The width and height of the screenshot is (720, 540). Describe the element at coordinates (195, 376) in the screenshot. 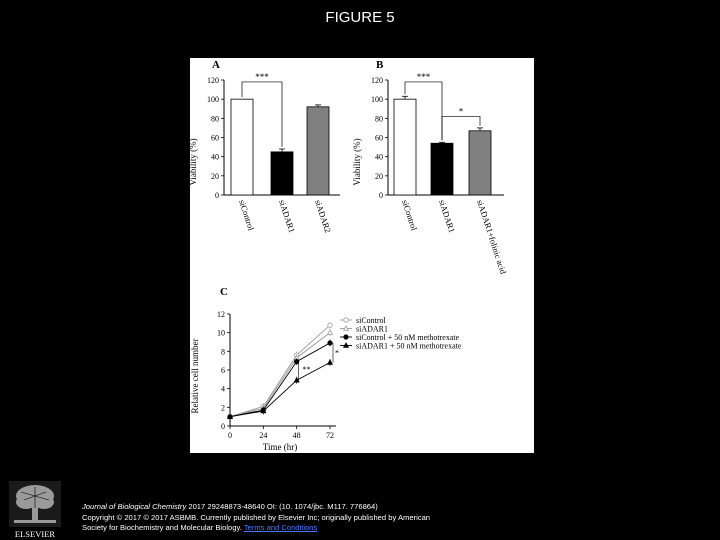

I see `panel-c-ylabel: Relative cell number` at that location.